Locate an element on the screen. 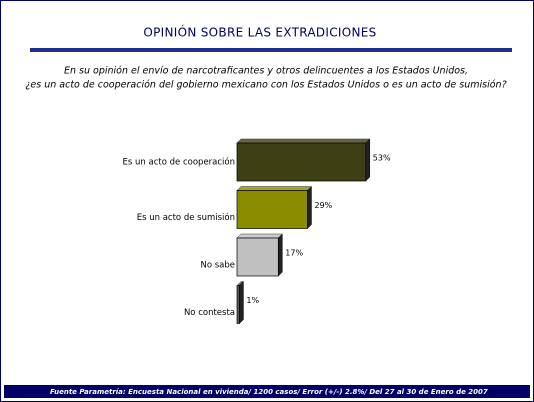 The image size is (534, 402). category-label: Es un acto de sumisión is located at coordinates (186, 217).